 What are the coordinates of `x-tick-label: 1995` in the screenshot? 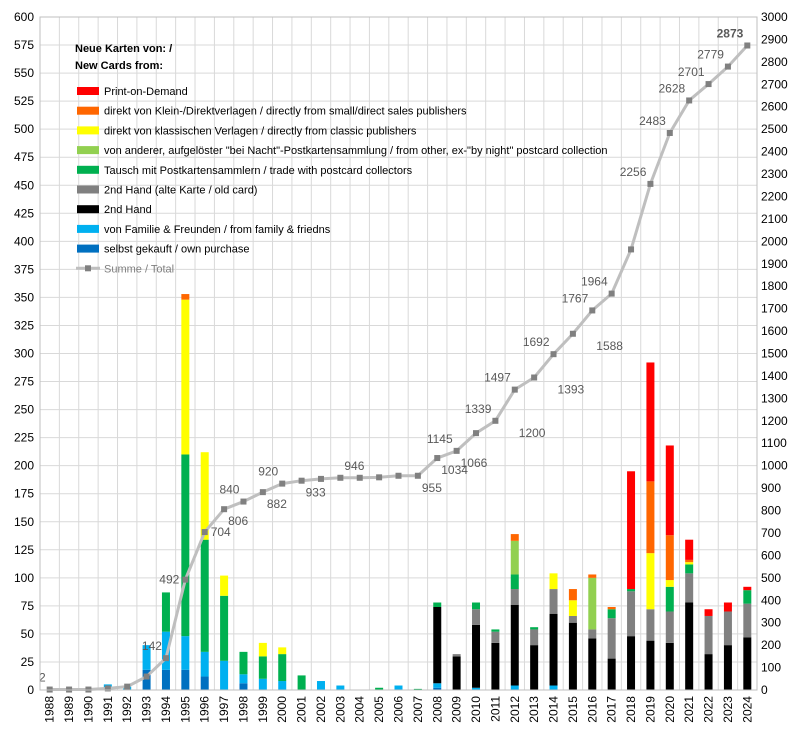 It's located at (185, 709).